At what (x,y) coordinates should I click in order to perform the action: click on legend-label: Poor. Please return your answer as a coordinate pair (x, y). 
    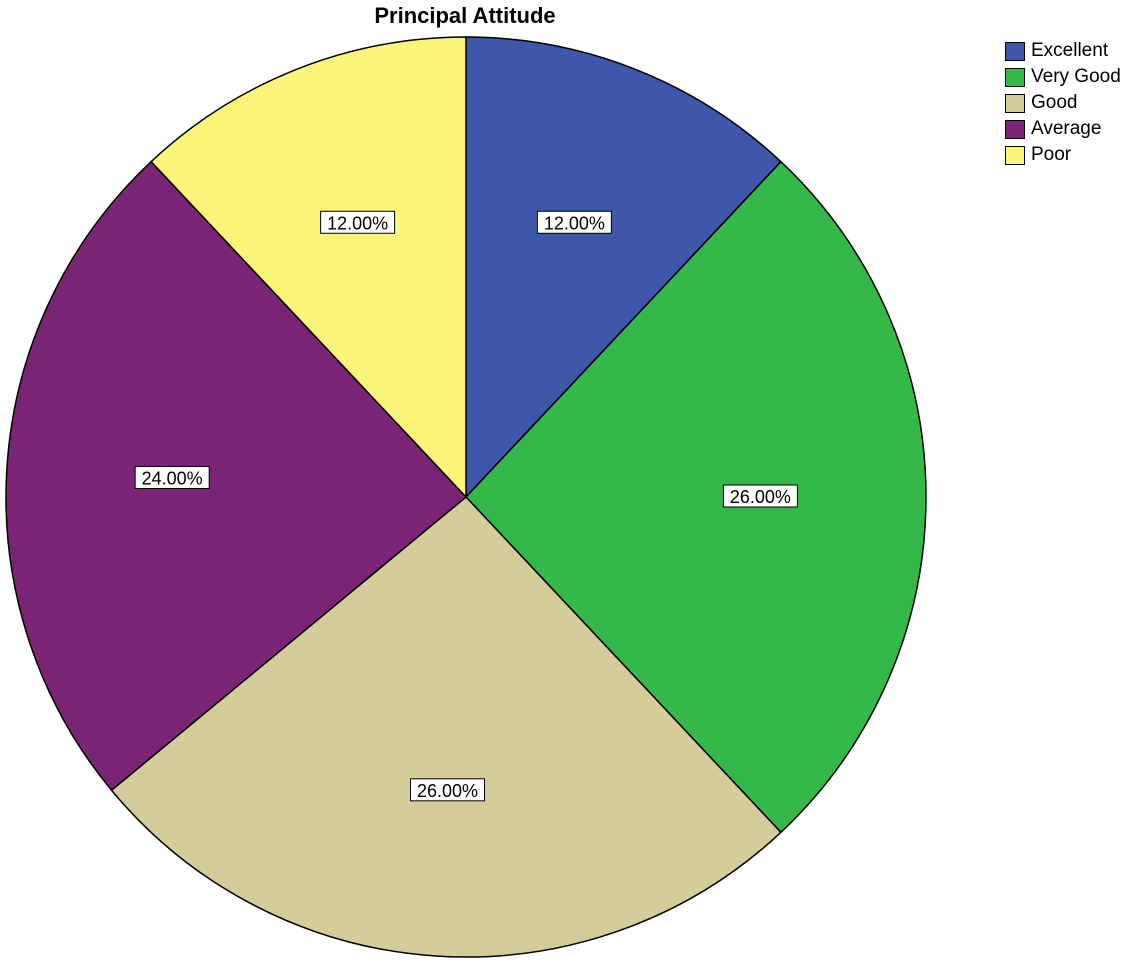
    Looking at the image, I should click on (1051, 154).